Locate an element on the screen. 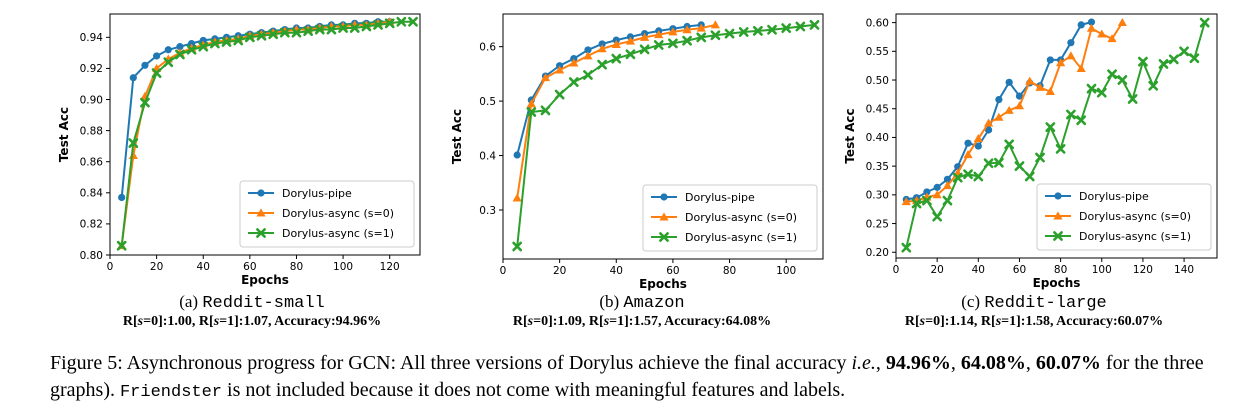  x-tick-label: 0 is located at coordinates (896, 270).